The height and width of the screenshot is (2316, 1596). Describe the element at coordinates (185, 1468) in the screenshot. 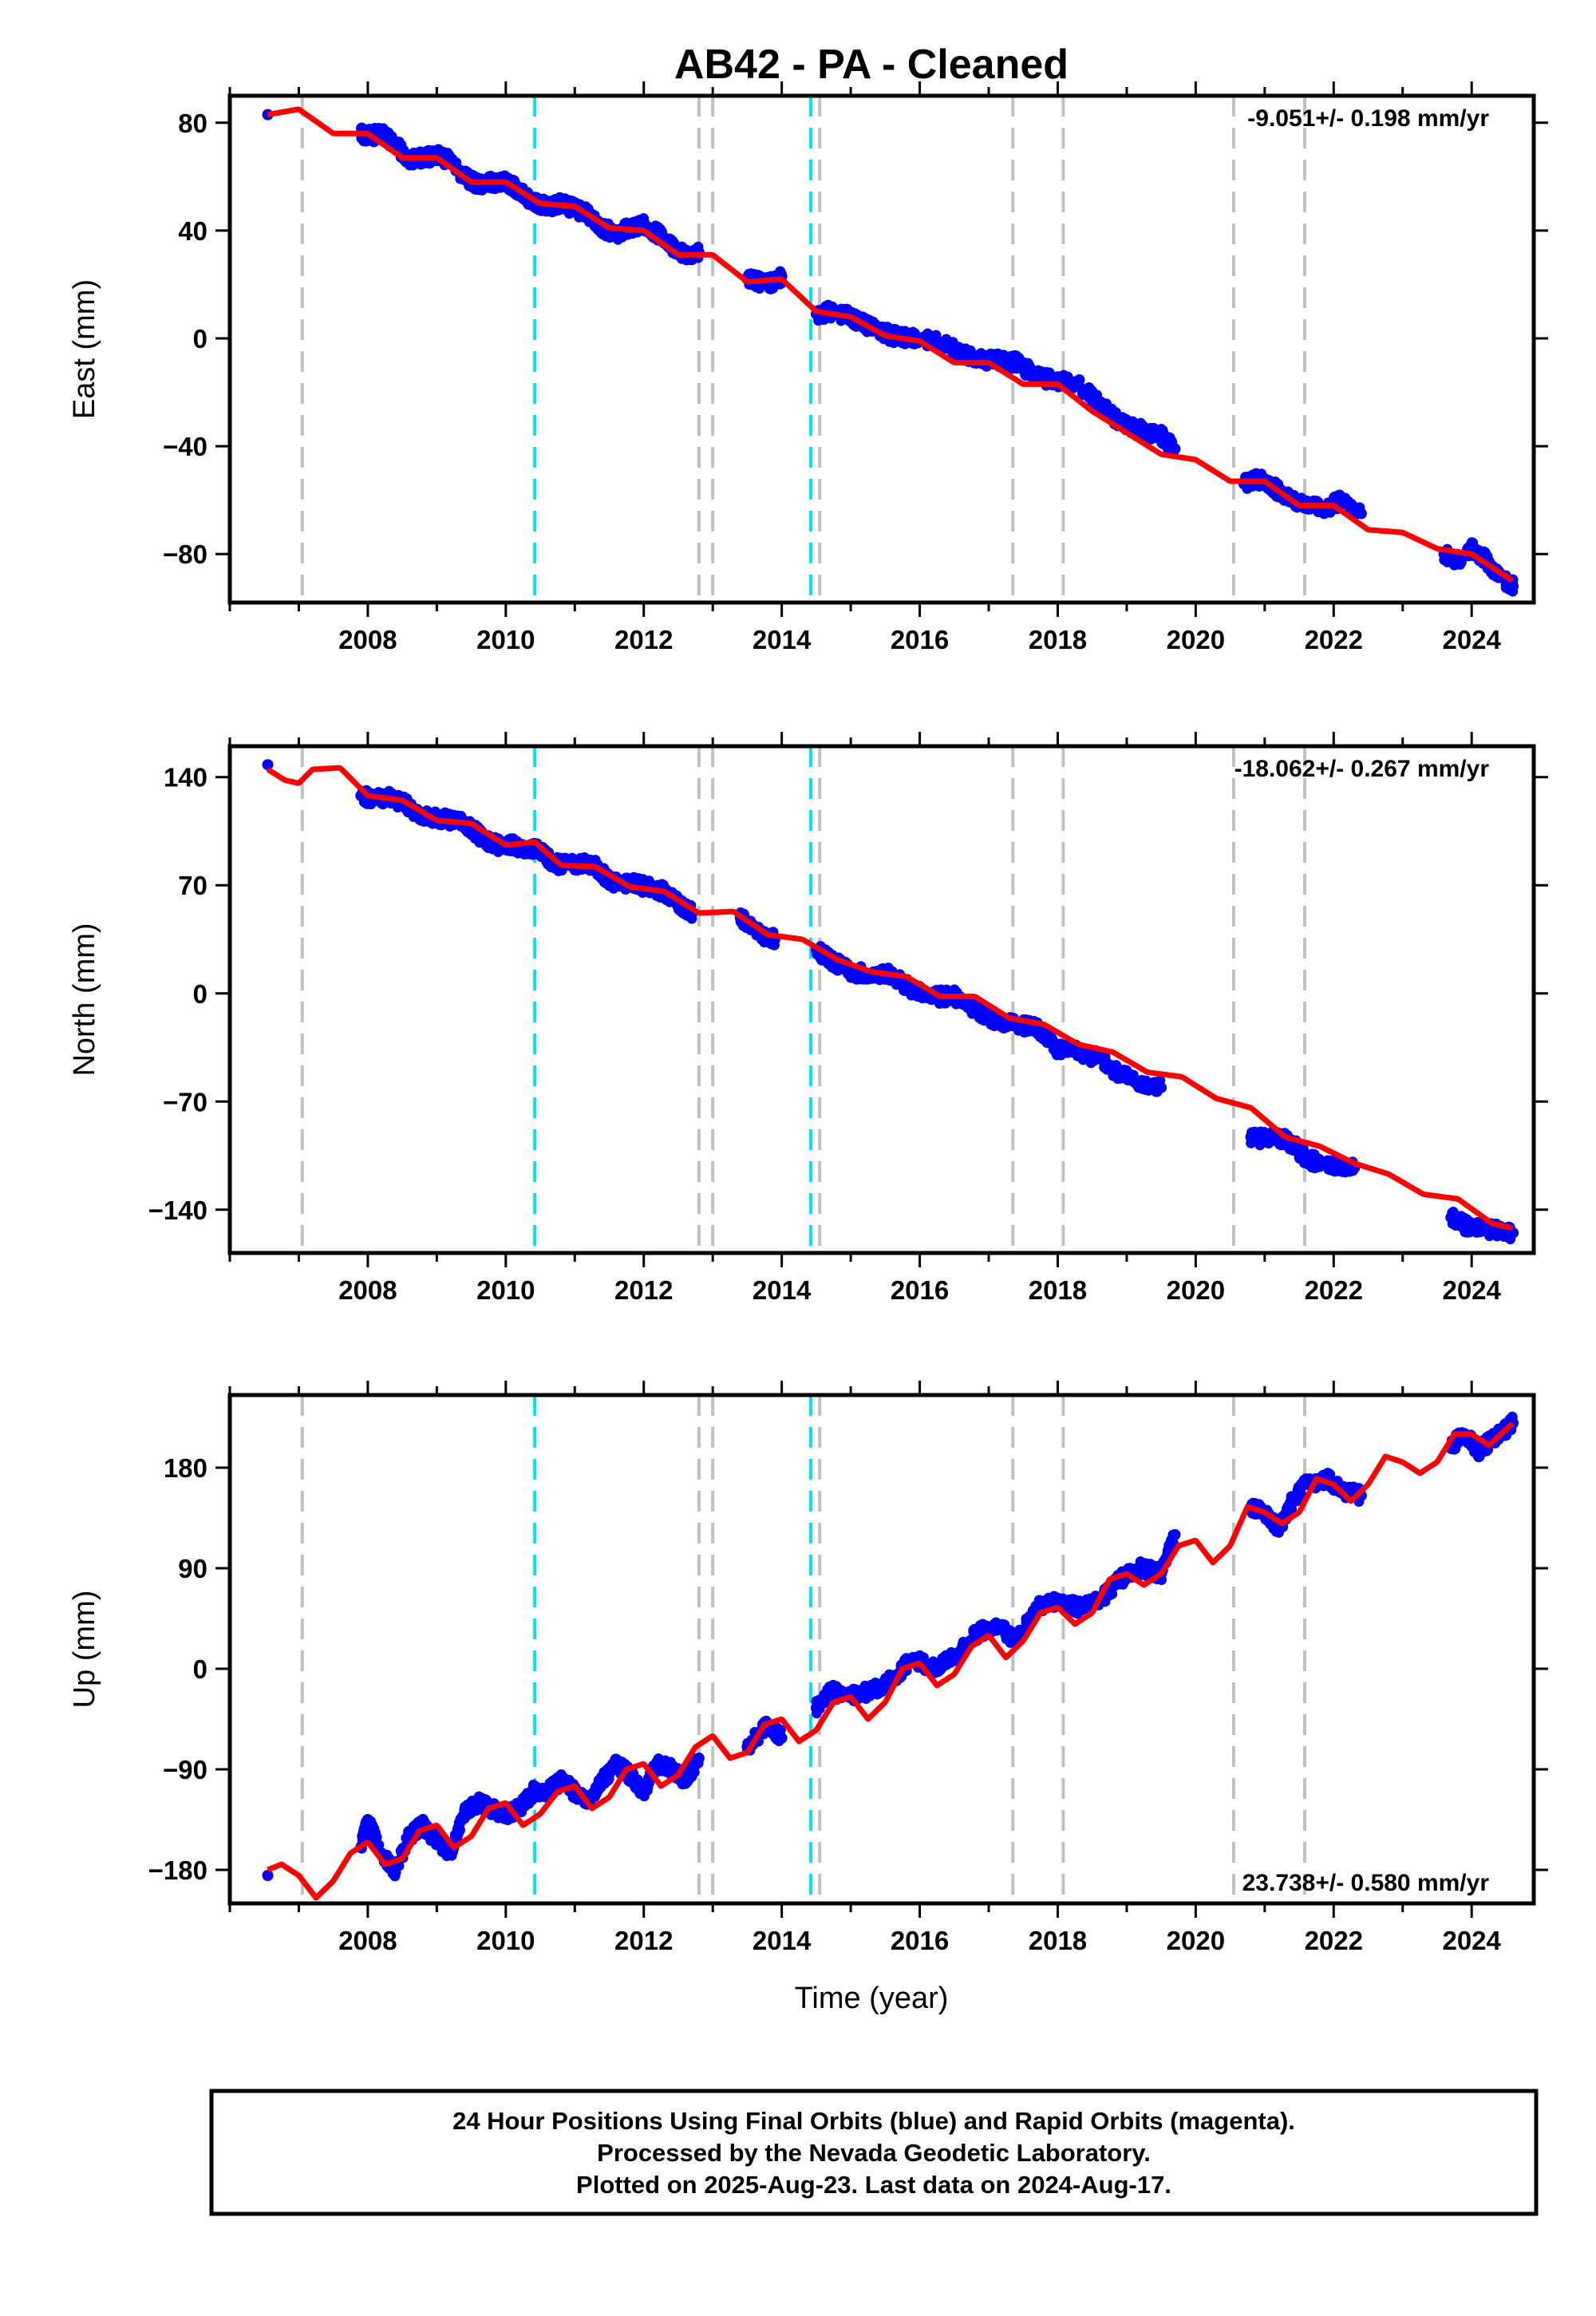

I see `up-y-tick-label: 180` at that location.